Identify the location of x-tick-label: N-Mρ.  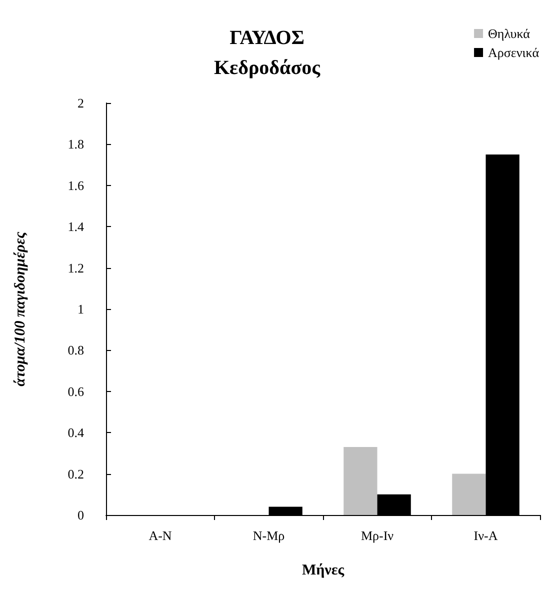
(268, 535).